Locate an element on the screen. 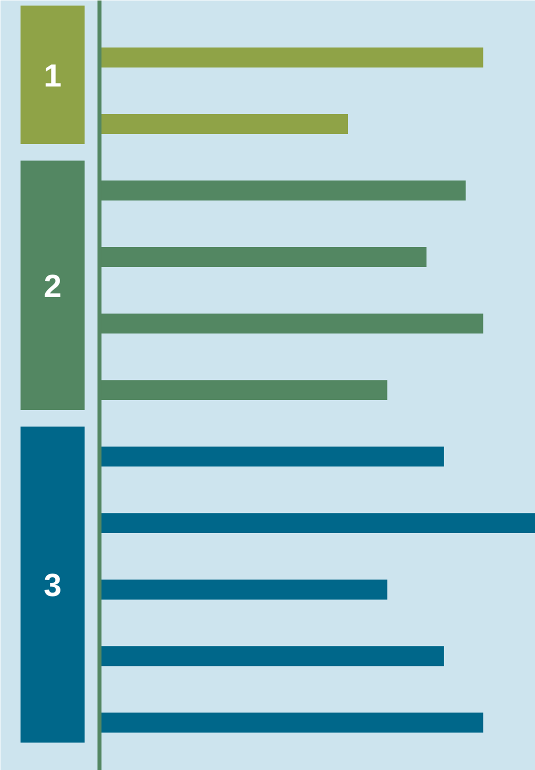  text: 2 is located at coordinates (53, 286).